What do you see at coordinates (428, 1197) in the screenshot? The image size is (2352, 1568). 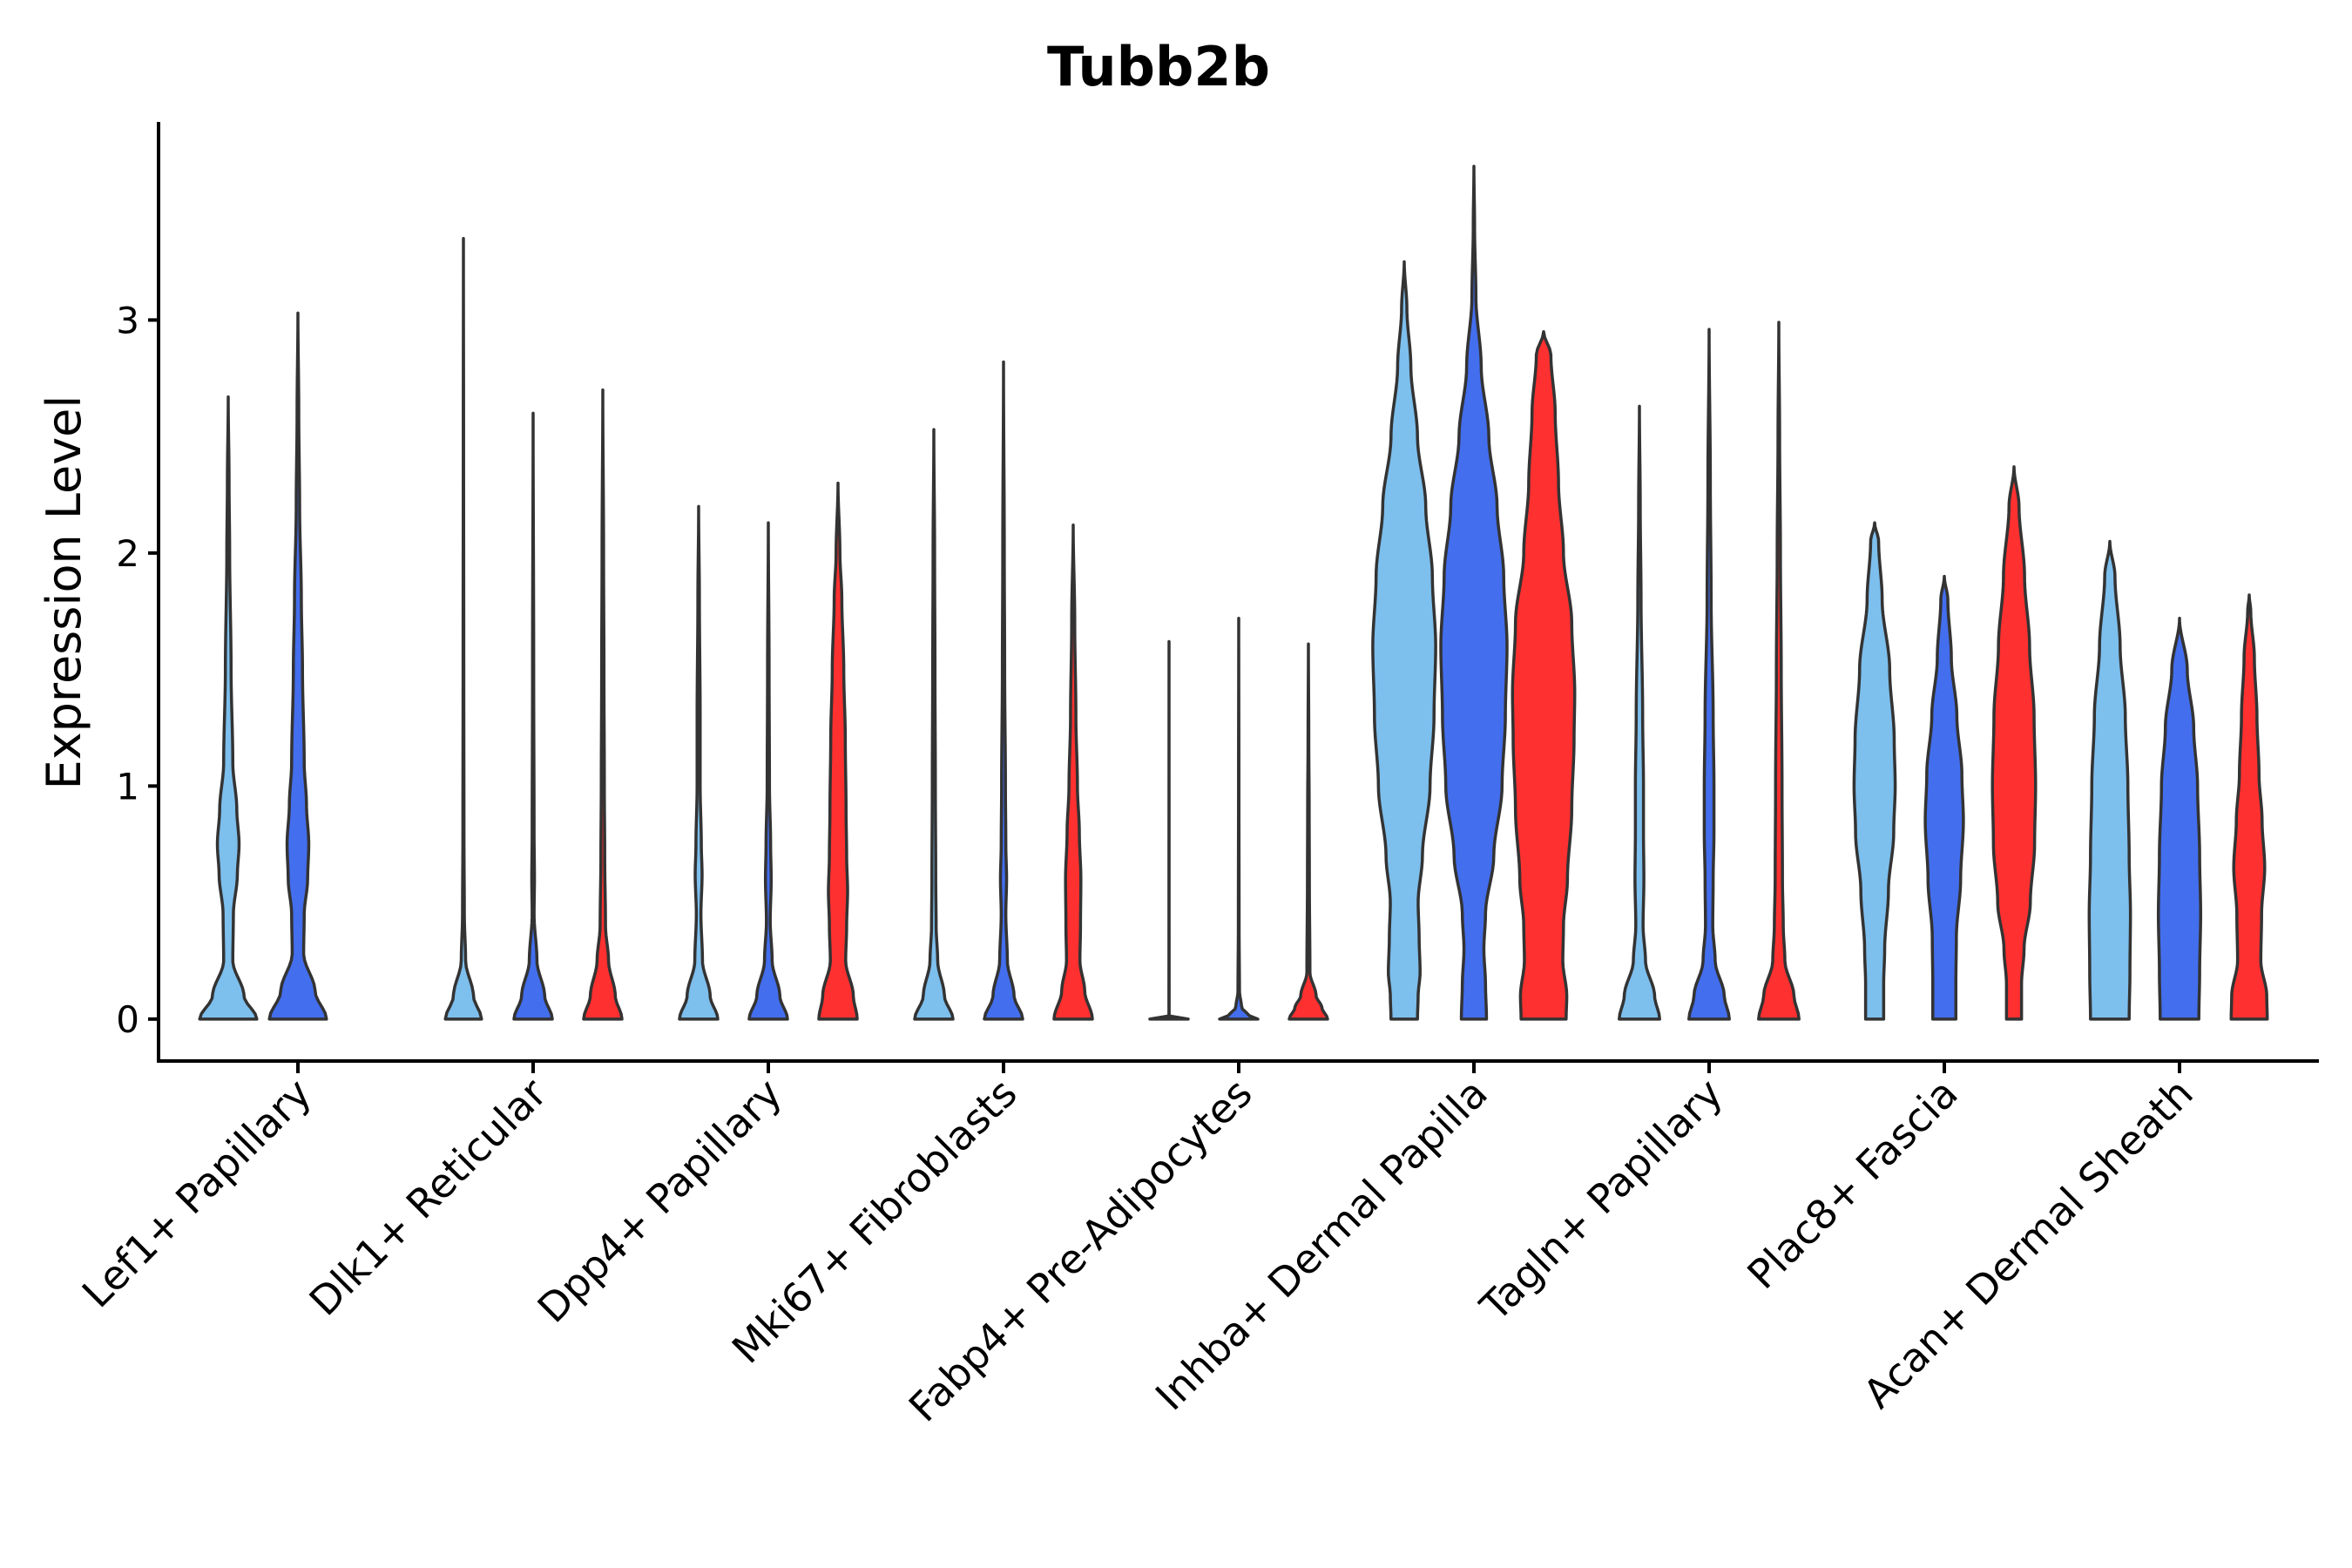 I see `x-tick-label: Dlk1+ Reticular` at bounding box center [428, 1197].